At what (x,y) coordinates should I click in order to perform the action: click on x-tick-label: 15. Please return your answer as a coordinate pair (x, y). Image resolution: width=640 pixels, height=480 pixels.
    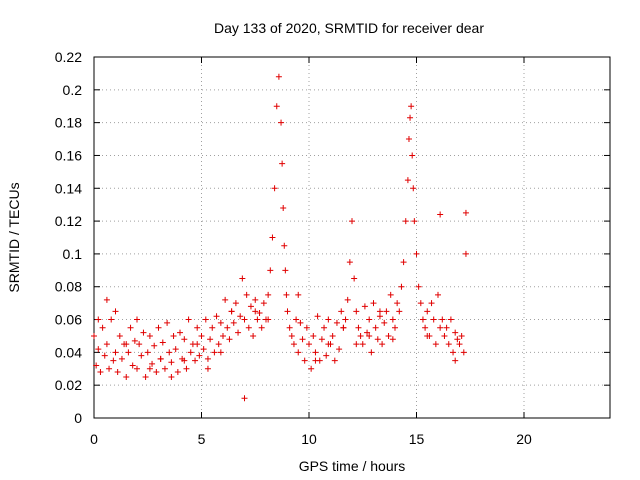
    Looking at the image, I should click on (417, 439).